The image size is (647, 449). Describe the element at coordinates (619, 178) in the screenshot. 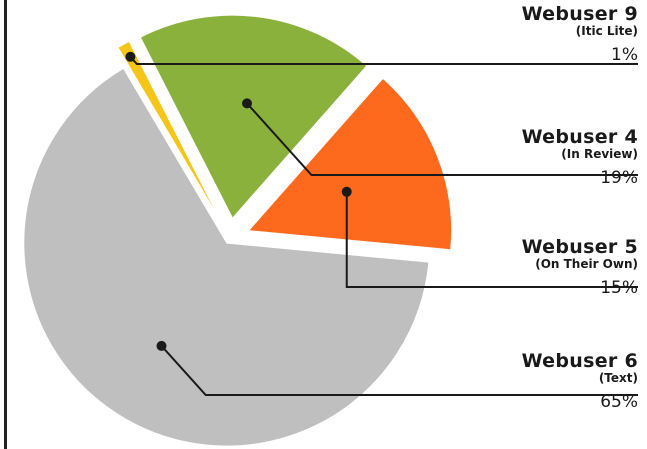

I see `slice-percent: 19%` at that location.